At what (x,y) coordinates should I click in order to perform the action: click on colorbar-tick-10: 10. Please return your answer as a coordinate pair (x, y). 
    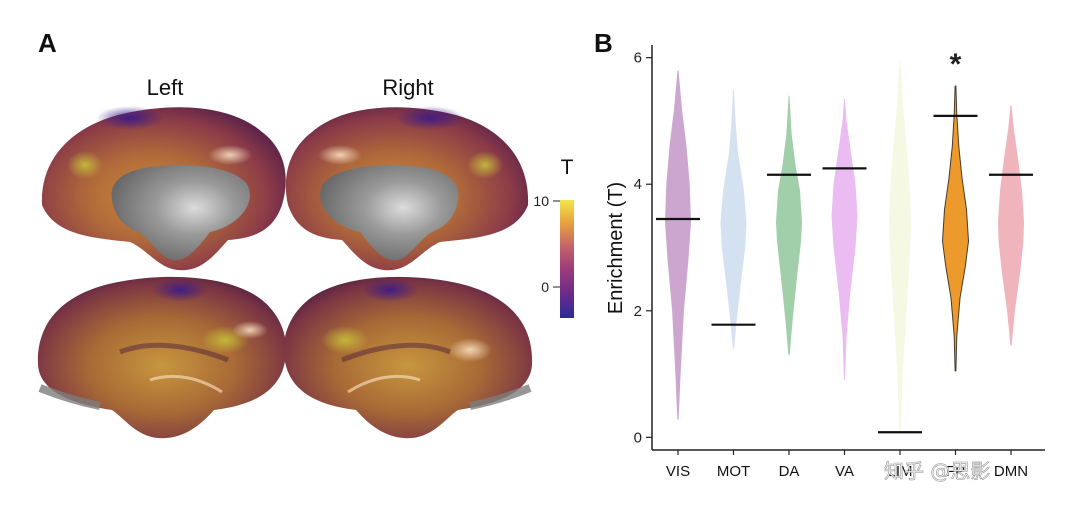
    Looking at the image, I should click on (541, 201).